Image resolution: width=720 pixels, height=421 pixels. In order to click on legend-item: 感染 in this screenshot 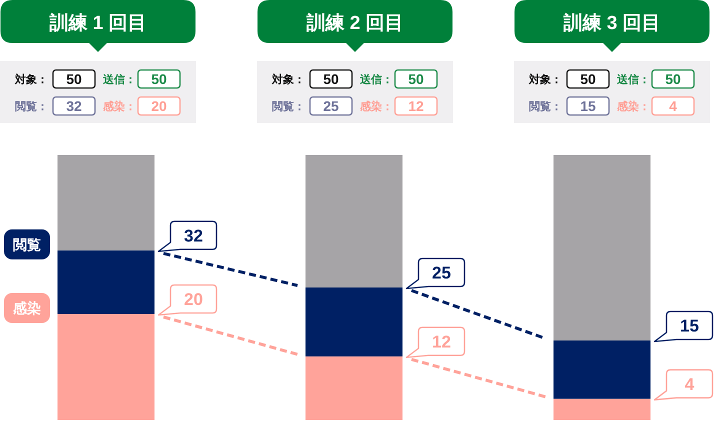, I will do `click(27, 308)`.